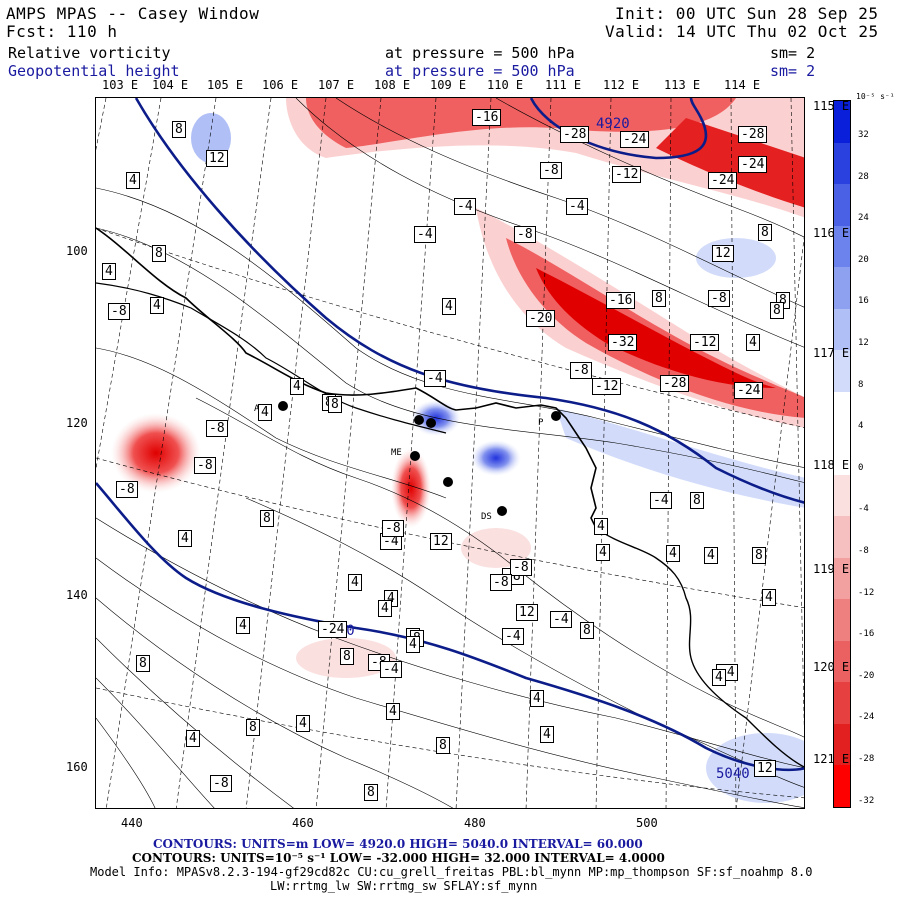 The width and height of the screenshot is (900, 900). I want to click on lon-label-side: 117 E, so click(831, 353).